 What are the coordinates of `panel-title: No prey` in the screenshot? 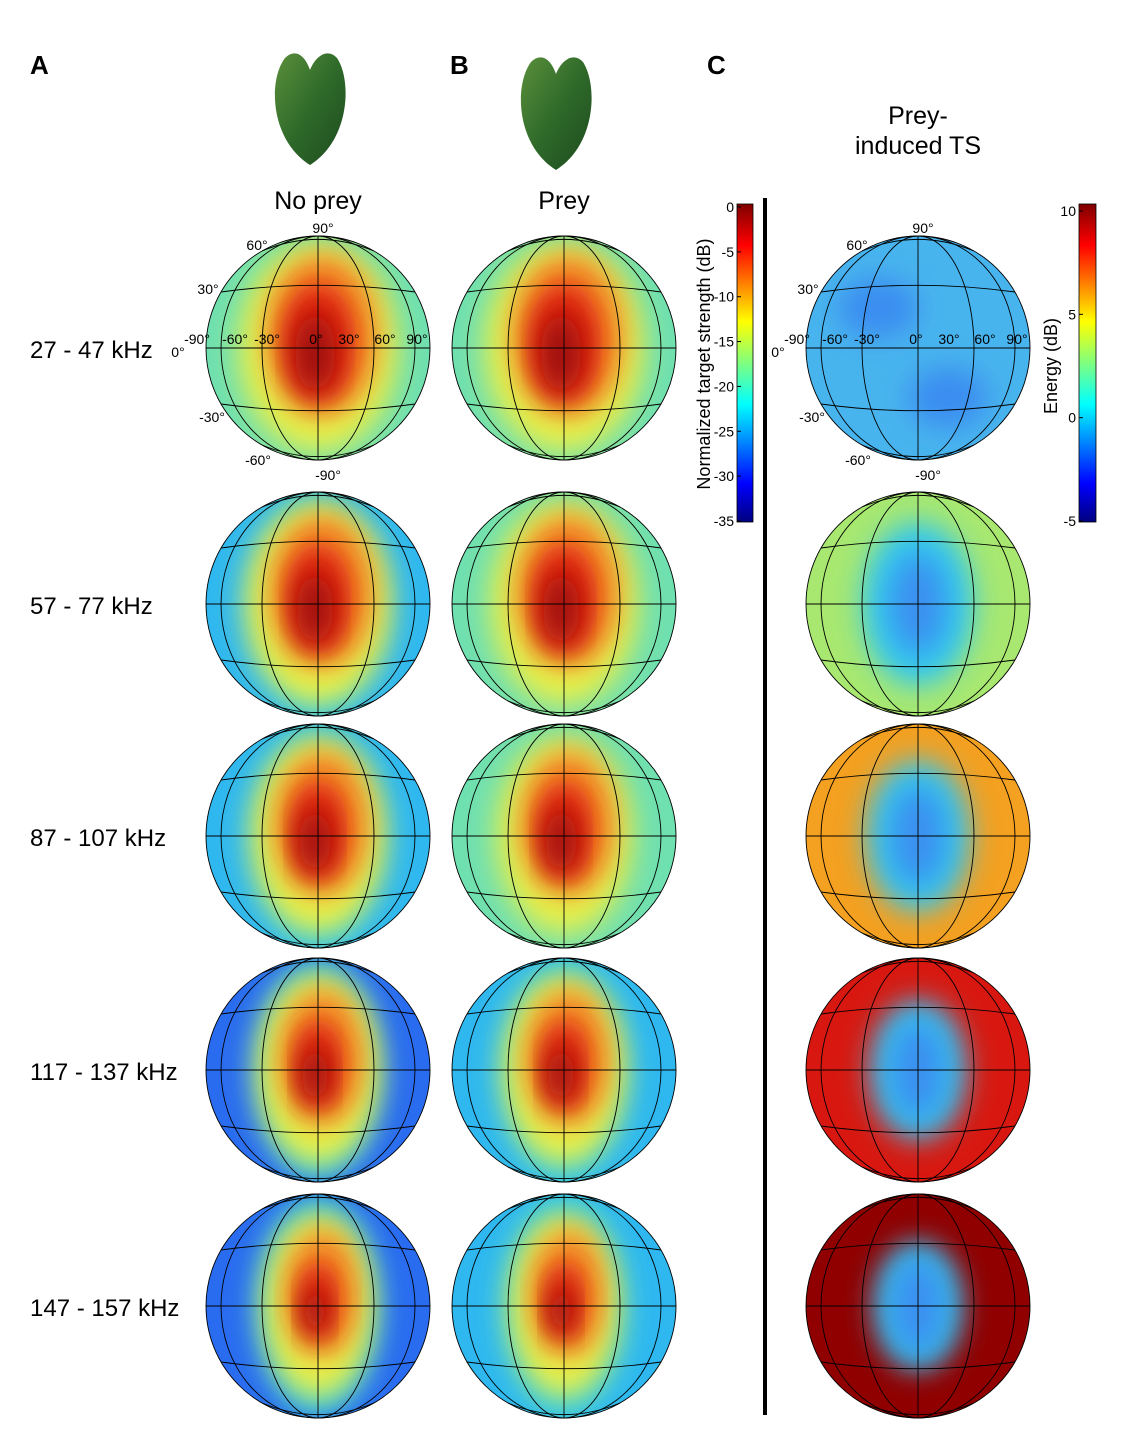 It's located at (318, 201).